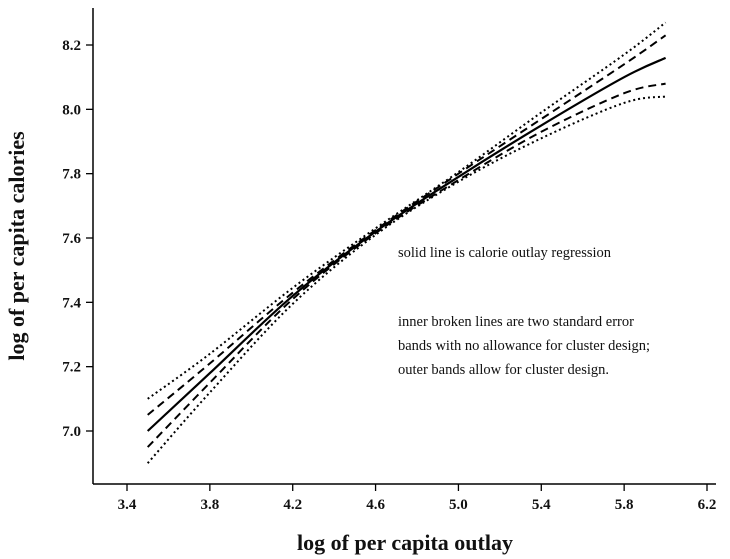  What do you see at coordinates (375, 505) in the screenshot?
I see `x-tick-label: 4.6` at bounding box center [375, 505].